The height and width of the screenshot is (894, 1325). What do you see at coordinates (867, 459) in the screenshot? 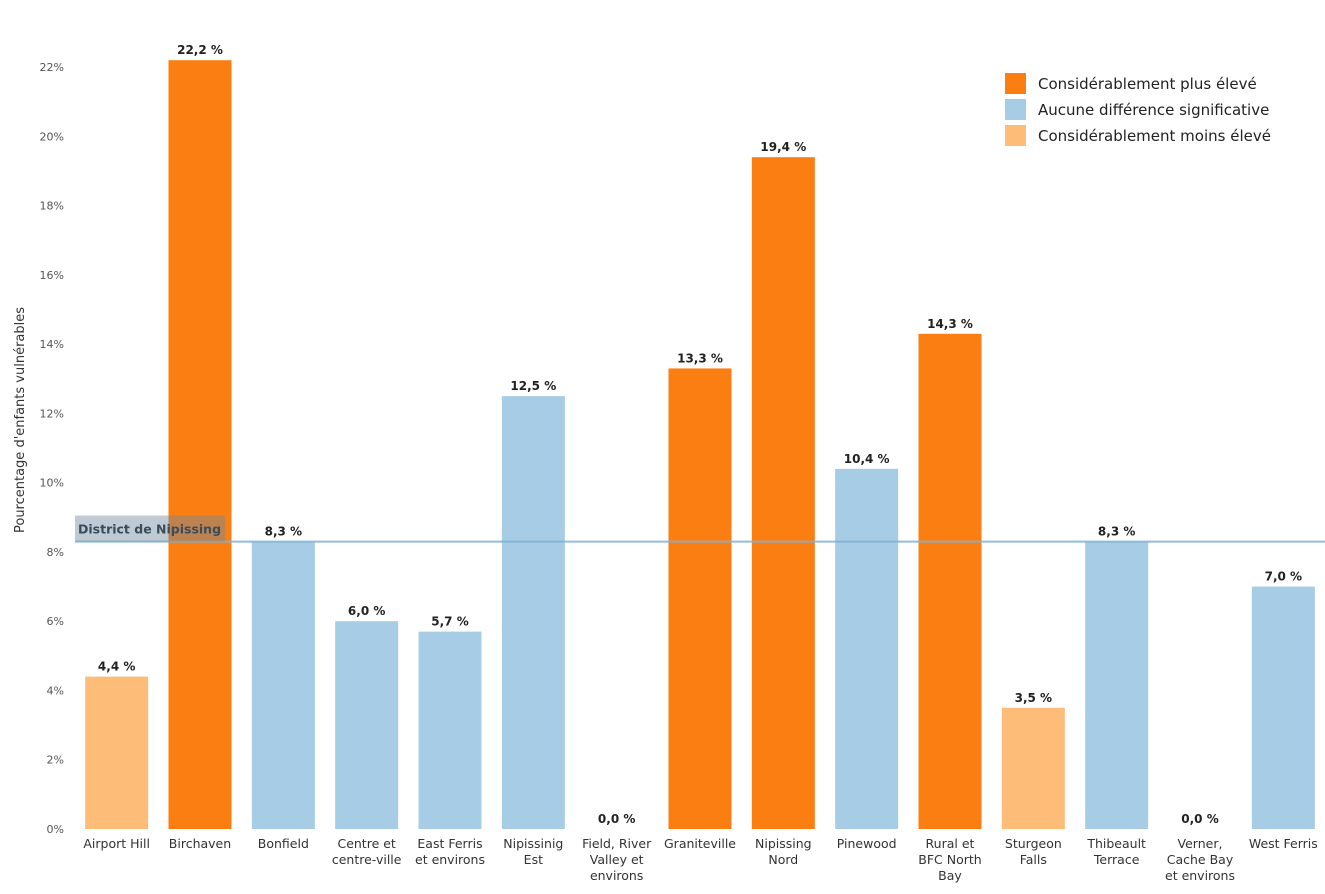
I see `bar-value-label: 10,4 %` at bounding box center [867, 459].